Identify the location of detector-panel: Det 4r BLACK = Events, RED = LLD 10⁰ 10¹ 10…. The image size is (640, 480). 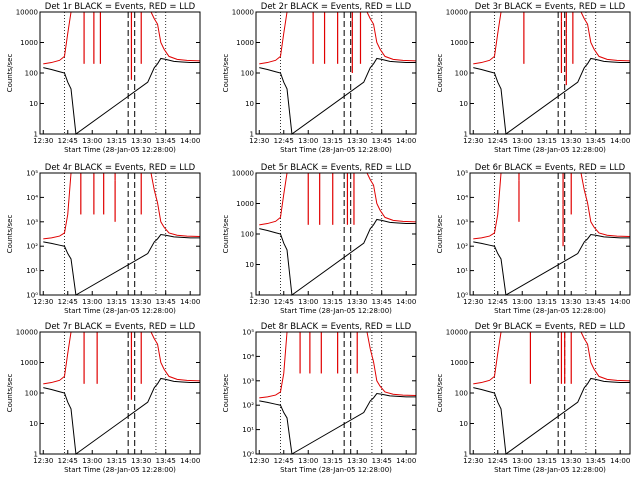
(103, 239).